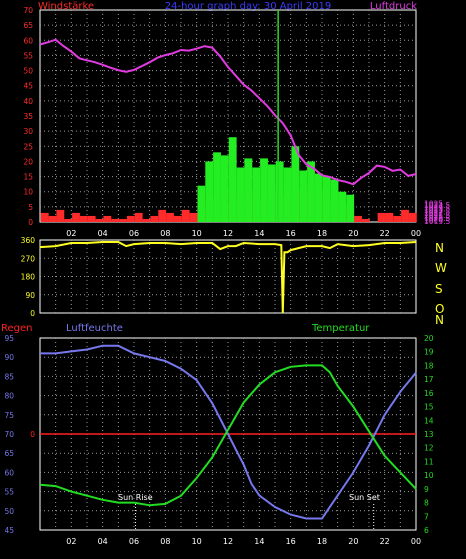 This screenshot has width=466, height=559. What do you see at coordinates (28, 258) in the screenshot?
I see `y-tick-label-direction: 270` at bounding box center [28, 258].